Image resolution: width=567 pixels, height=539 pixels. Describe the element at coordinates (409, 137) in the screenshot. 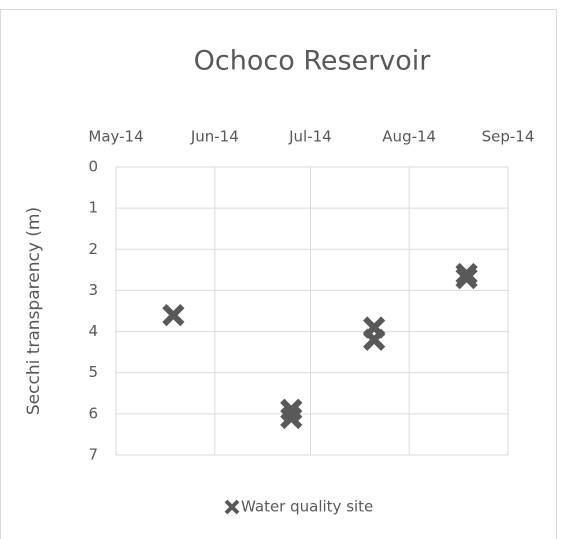

I see `x-tick-label: Aug-14` at that location.